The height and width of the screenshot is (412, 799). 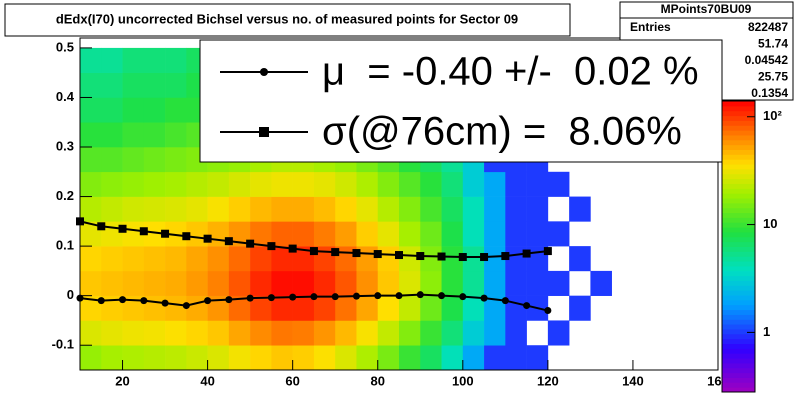 What do you see at coordinates (772, 115) in the screenshot?
I see `colorbar-tick-label: 10²` at bounding box center [772, 115].